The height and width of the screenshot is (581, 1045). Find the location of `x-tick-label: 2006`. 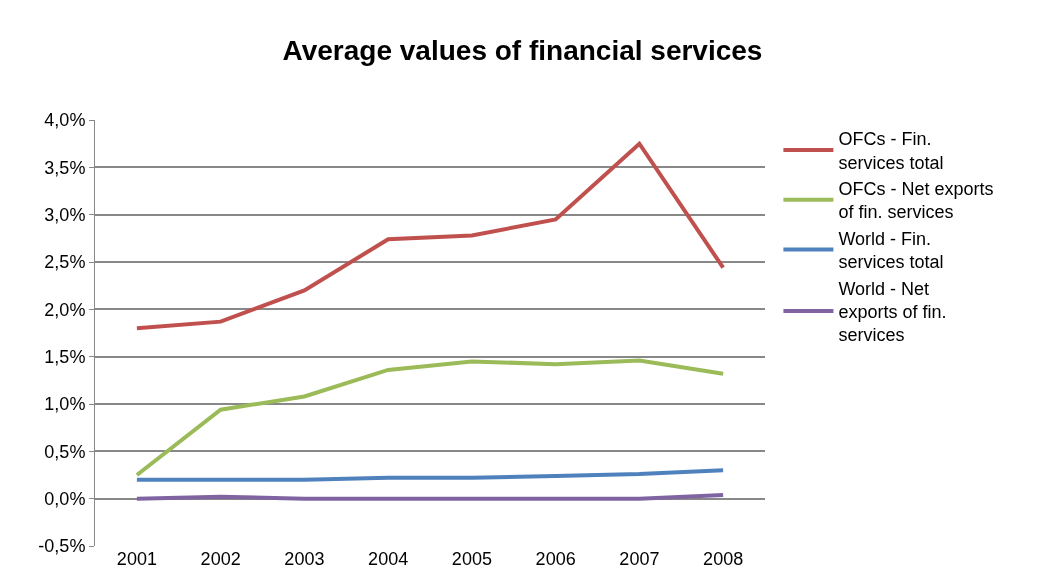

x-tick-label: 2006 is located at coordinates (555, 559).